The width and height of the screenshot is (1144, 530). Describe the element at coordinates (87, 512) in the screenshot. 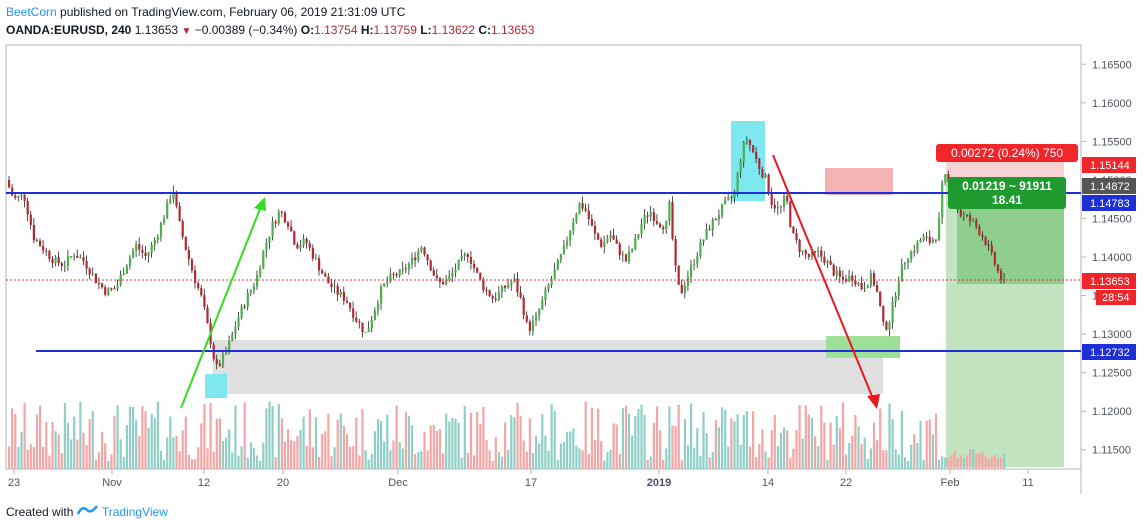

I see `tradingview-logo-icon` at that location.